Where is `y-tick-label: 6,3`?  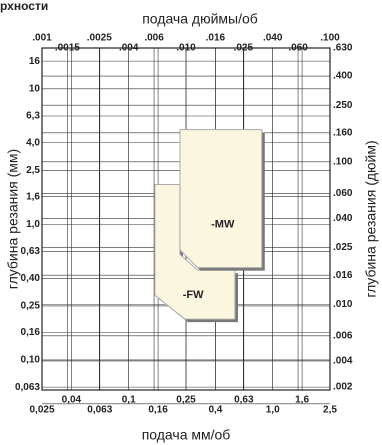 y-tick-label: 6,3 is located at coordinates (33, 116).